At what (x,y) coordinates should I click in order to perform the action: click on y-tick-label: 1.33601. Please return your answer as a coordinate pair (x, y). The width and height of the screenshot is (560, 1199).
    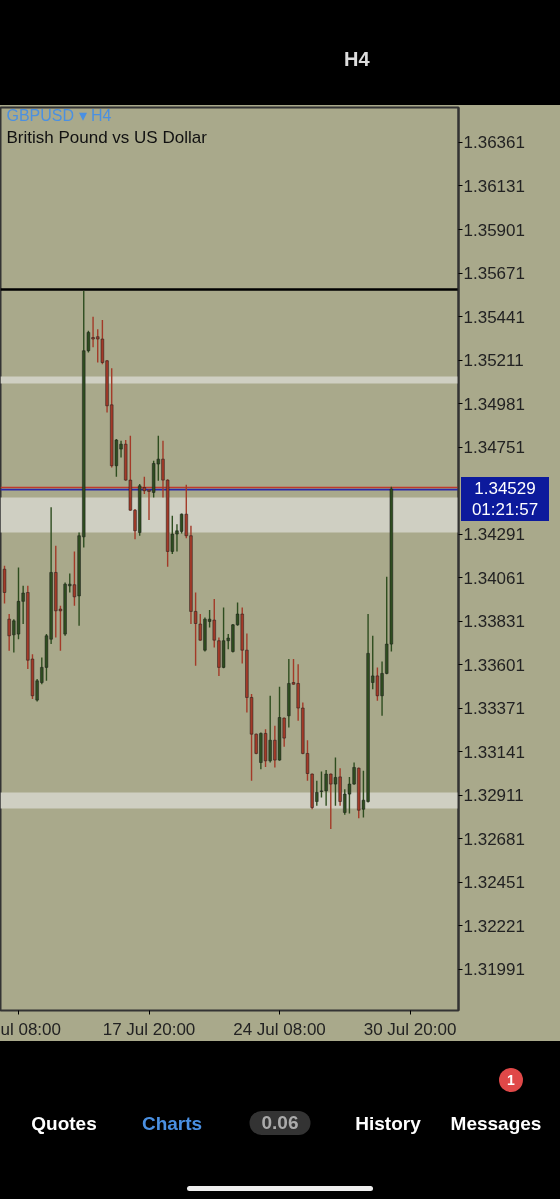
    Looking at the image, I should click on (494, 665).